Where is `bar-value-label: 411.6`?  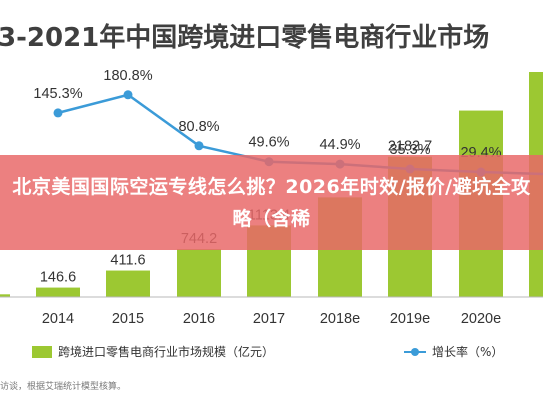
bar-value-label: 411.6 is located at coordinates (127, 261).